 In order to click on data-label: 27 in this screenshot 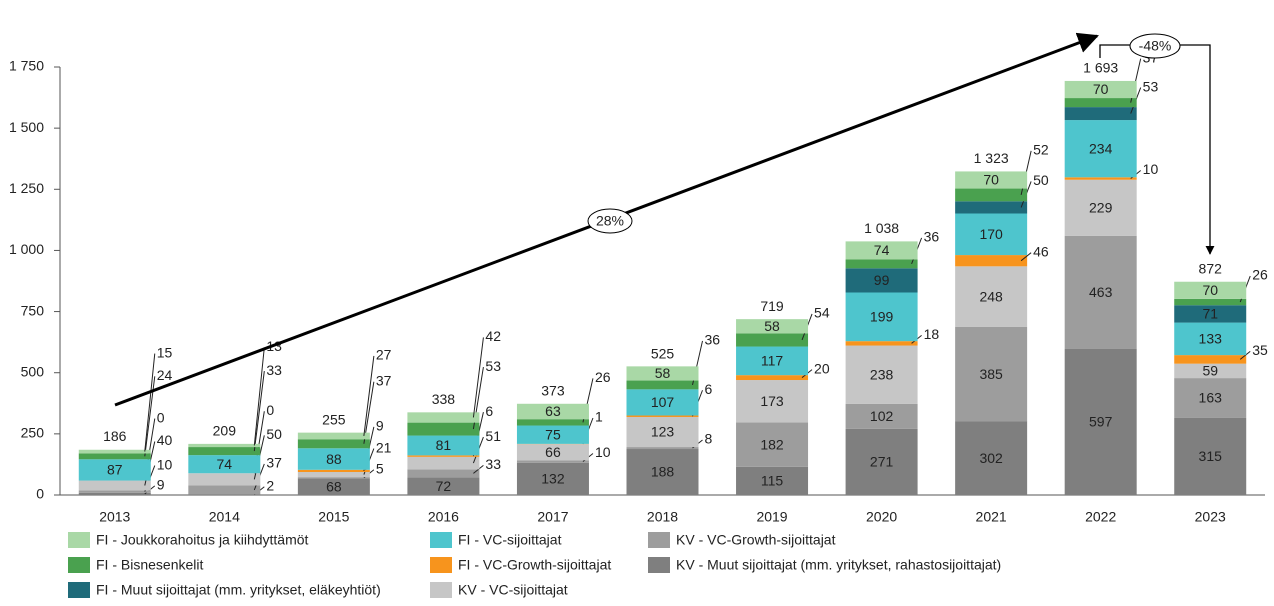, I will do `click(384, 355)`.